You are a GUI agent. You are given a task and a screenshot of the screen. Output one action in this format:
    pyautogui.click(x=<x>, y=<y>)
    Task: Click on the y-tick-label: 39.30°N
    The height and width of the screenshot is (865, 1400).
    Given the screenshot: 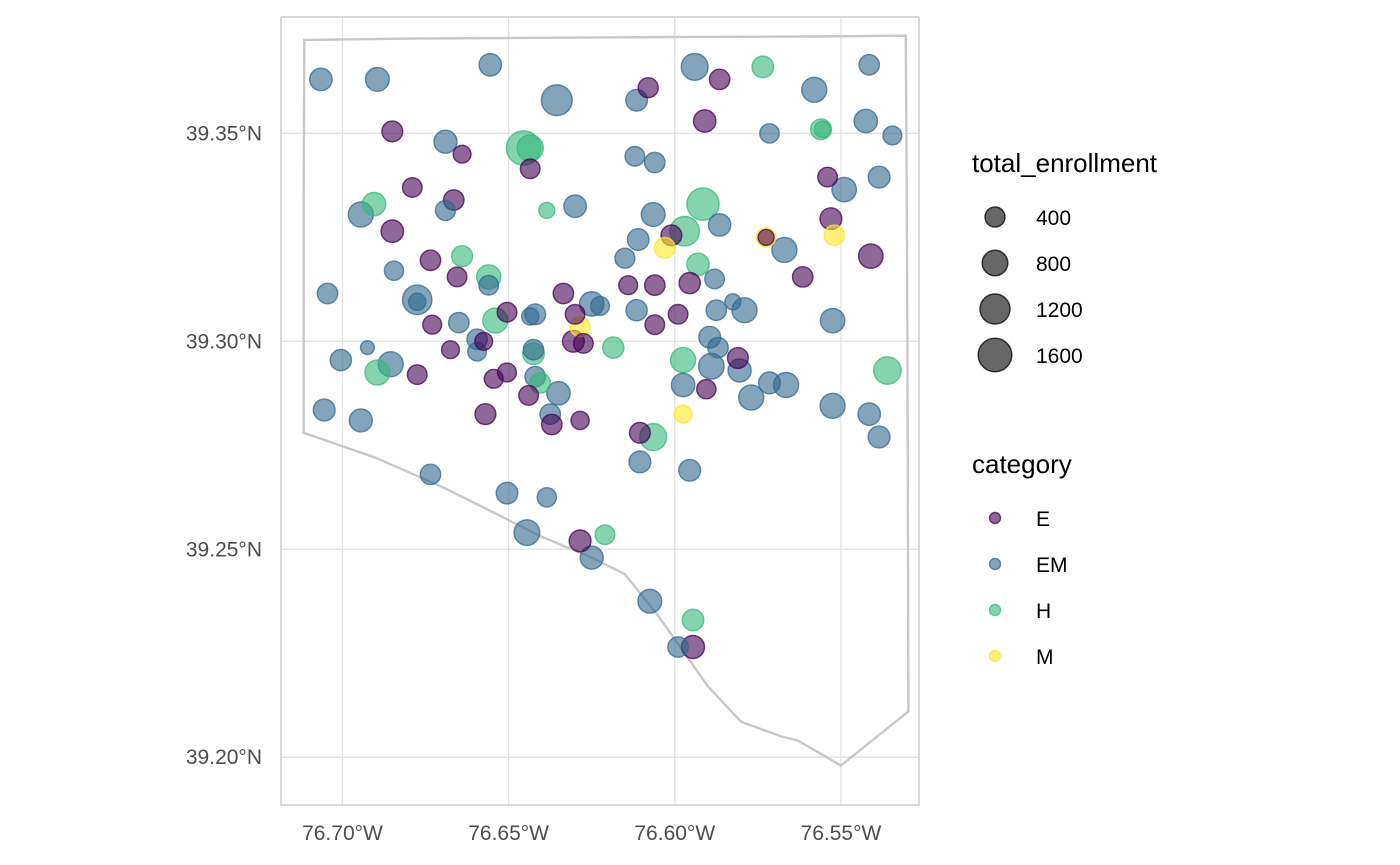 What is the action you would take?
    pyautogui.click(x=224, y=341)
    